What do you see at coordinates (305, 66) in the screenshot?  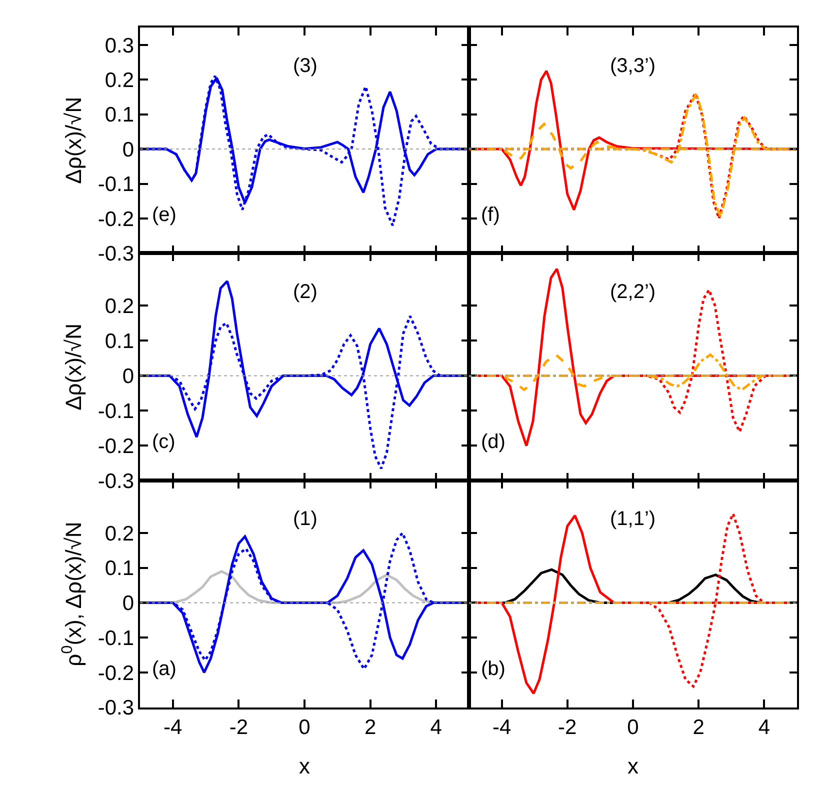 I see `annotation: (3)` at bounding box center [305, 66].